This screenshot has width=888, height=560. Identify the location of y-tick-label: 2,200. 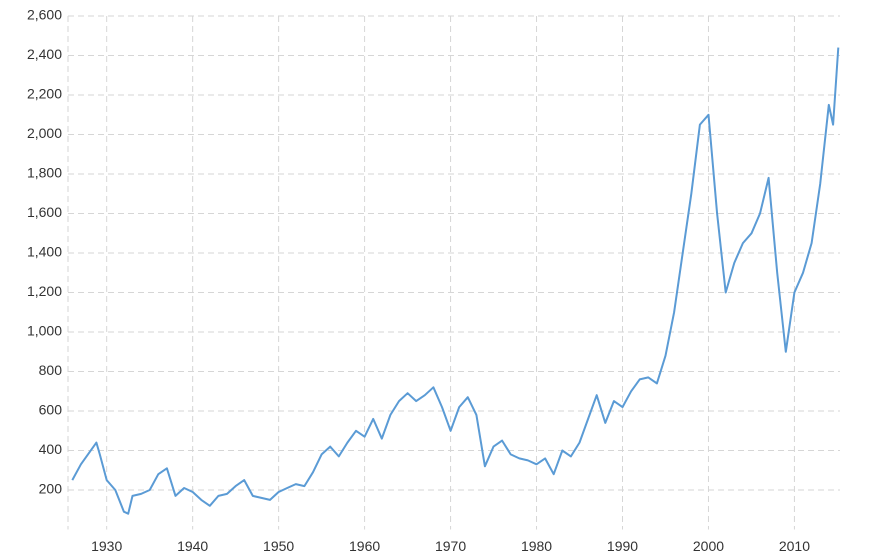
(44, 94).